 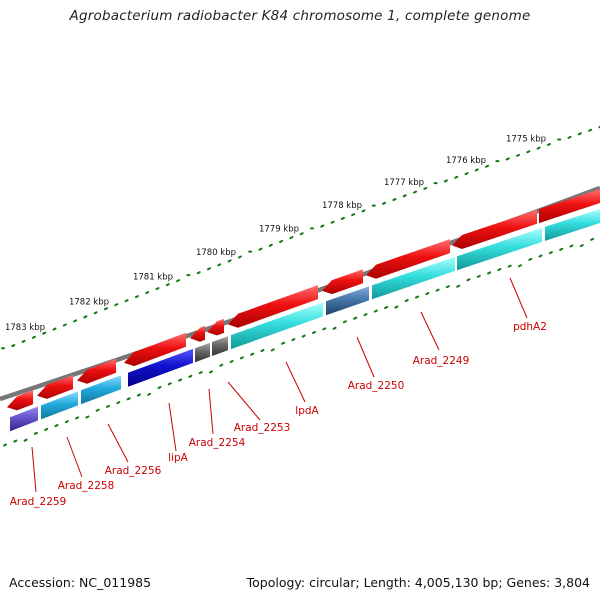 I want to click on gene-label: Arad_2250, so click(x=376, y=386).